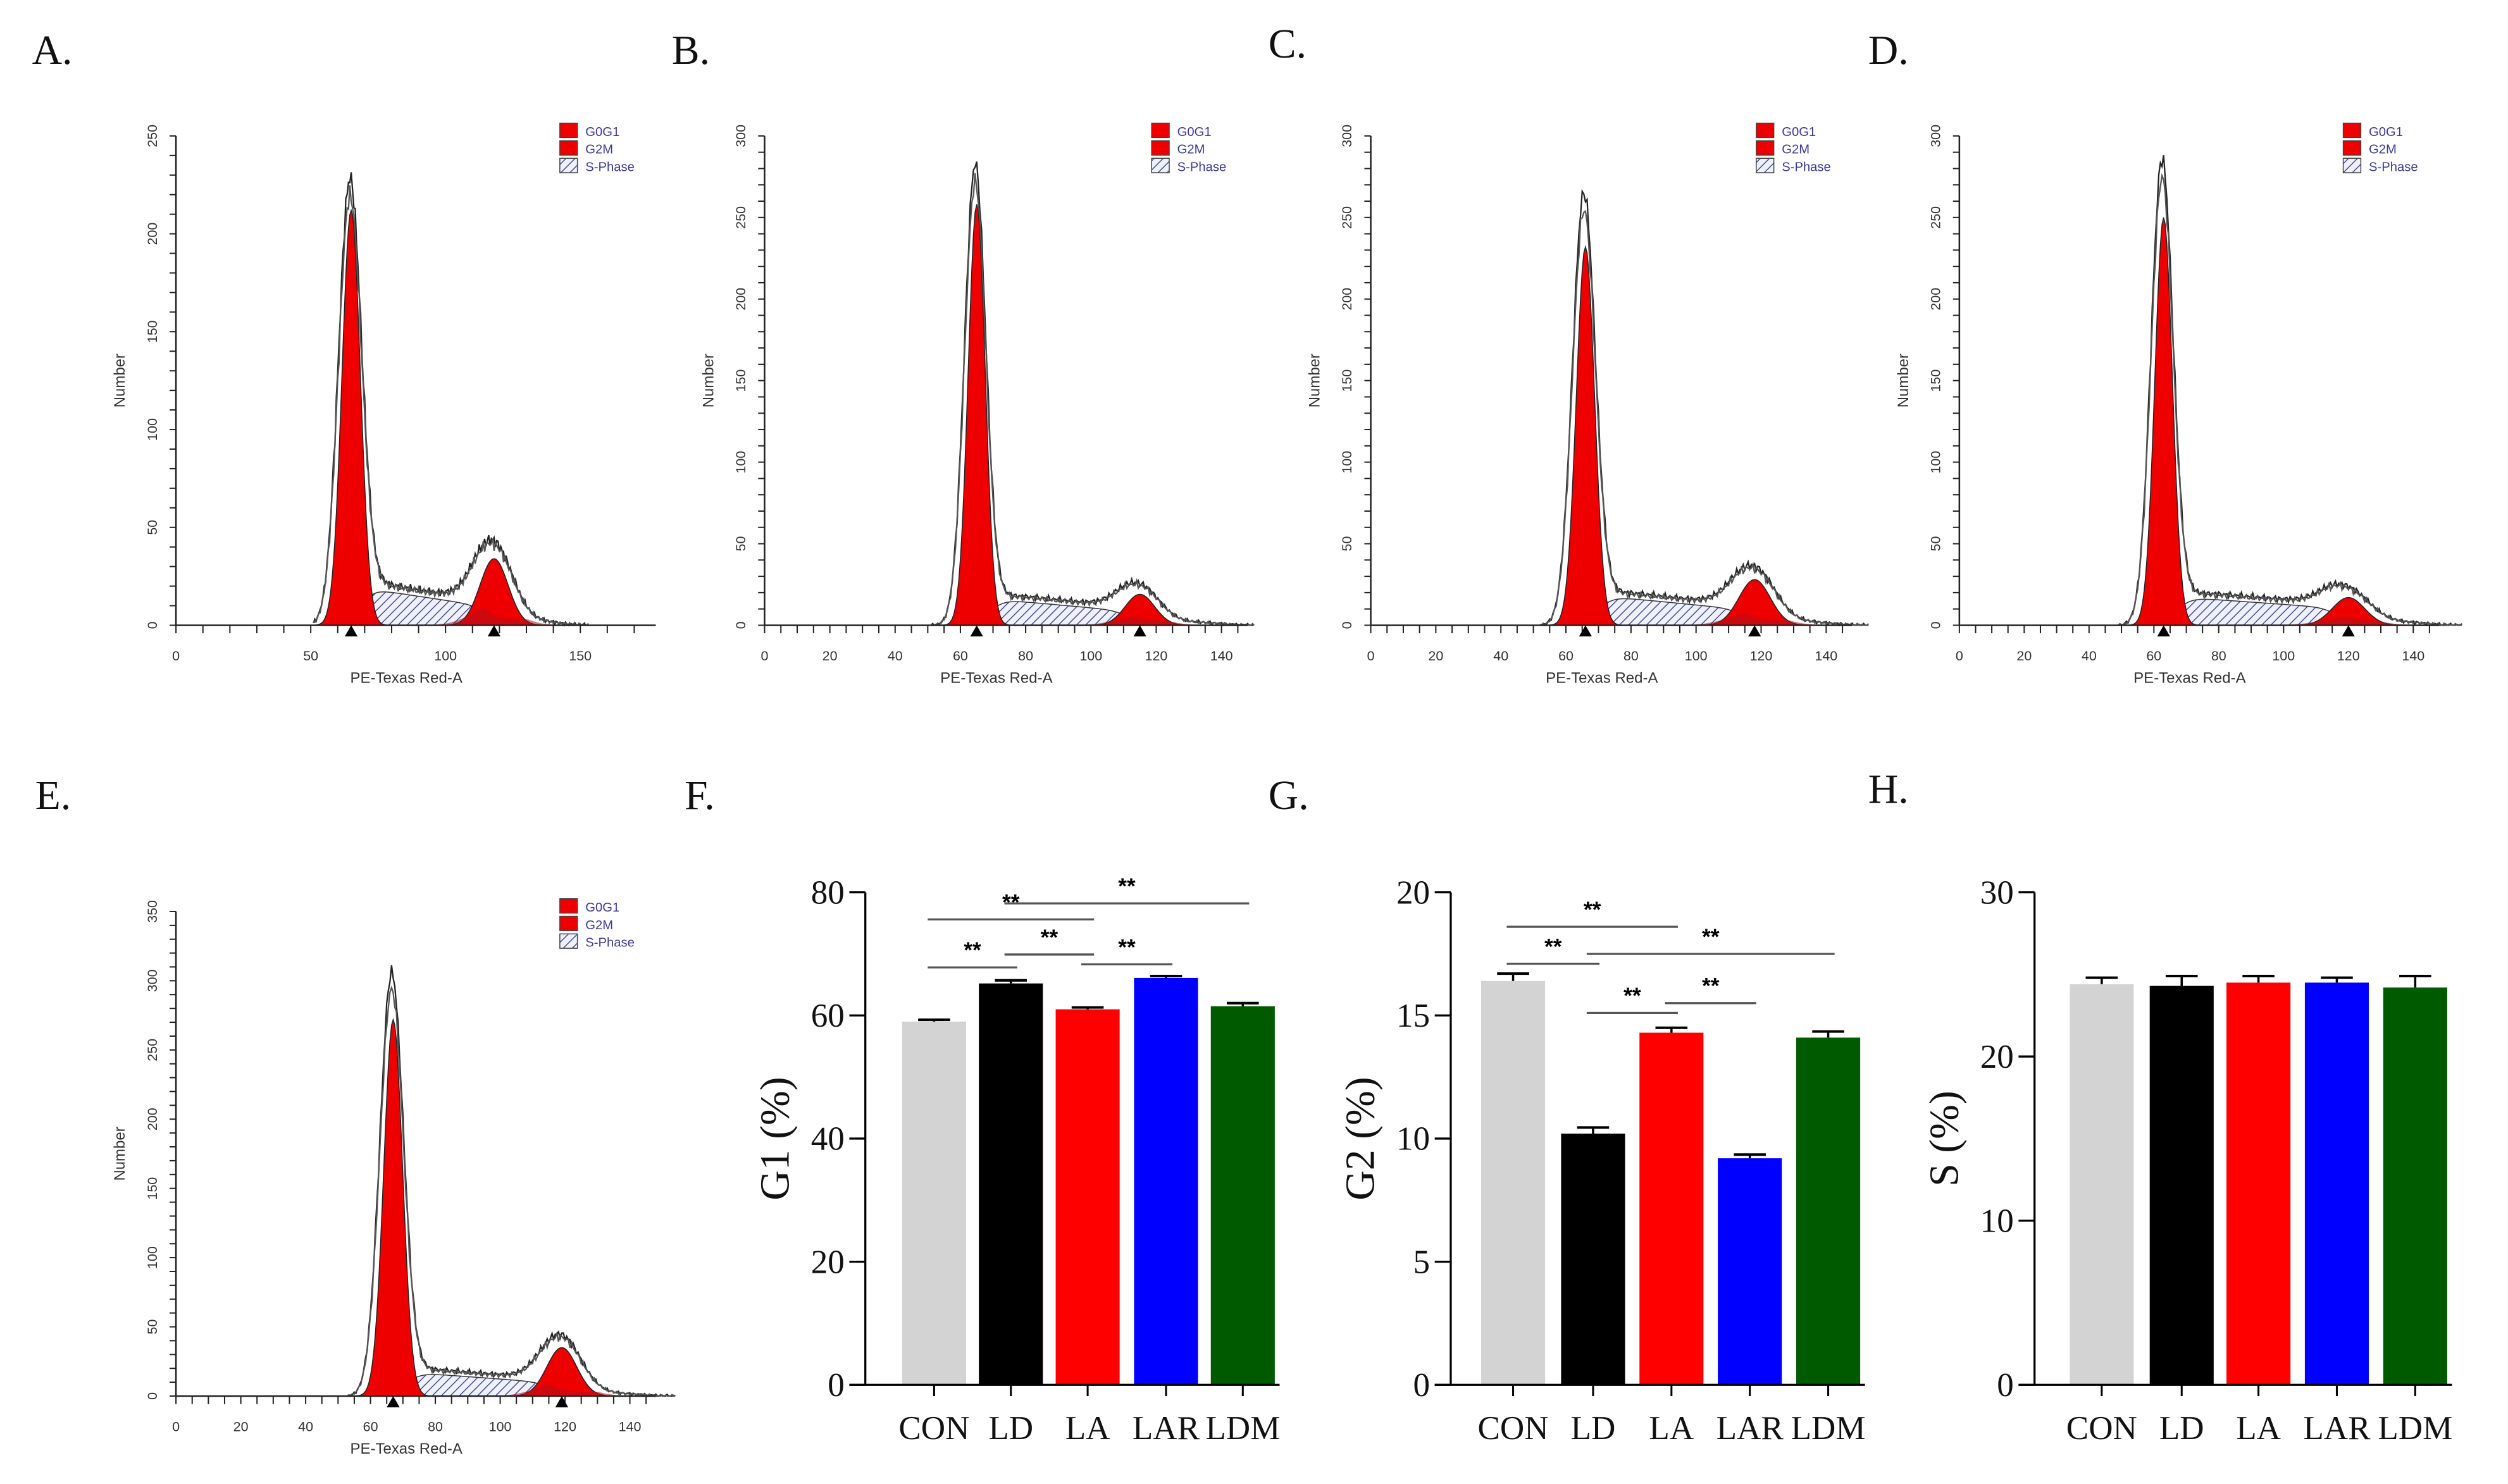 This screenshot has width=2508, height=1484. What do you see at coordinates (700, 795) in the screenshot?
I see `panel-letter: F.` at bounding box center [700, 795].